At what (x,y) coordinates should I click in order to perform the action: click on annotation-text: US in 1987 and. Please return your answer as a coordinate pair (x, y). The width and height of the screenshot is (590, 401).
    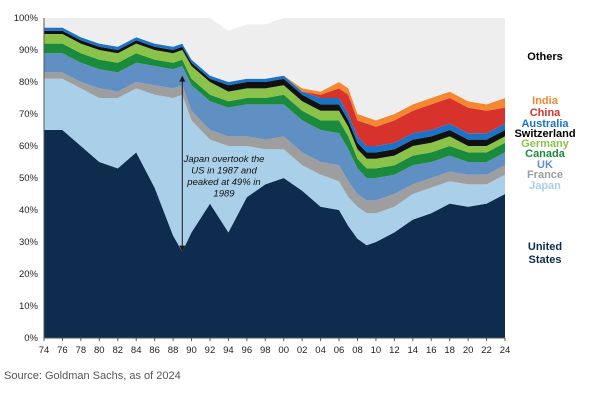
    Looking at the image, I should click on (224, 171).